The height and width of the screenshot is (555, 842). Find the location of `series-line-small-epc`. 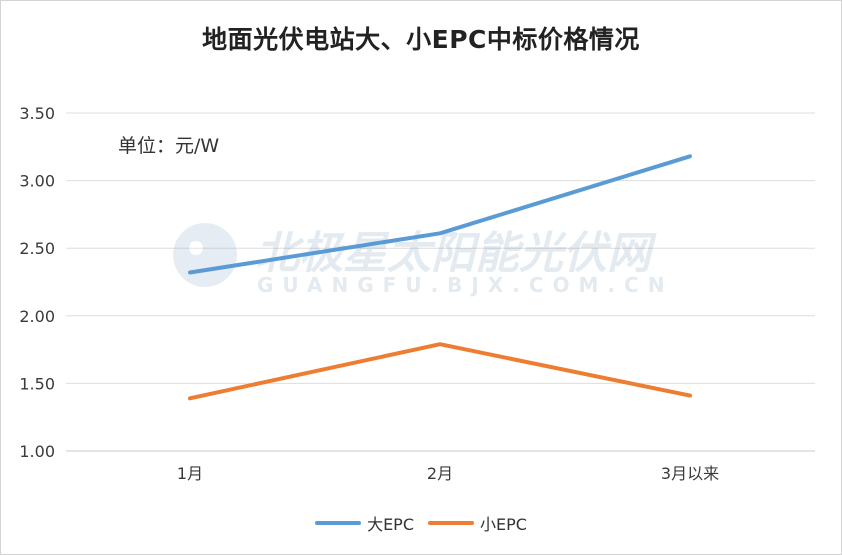

series-line-small-epc is located at coordinates (440, 371).